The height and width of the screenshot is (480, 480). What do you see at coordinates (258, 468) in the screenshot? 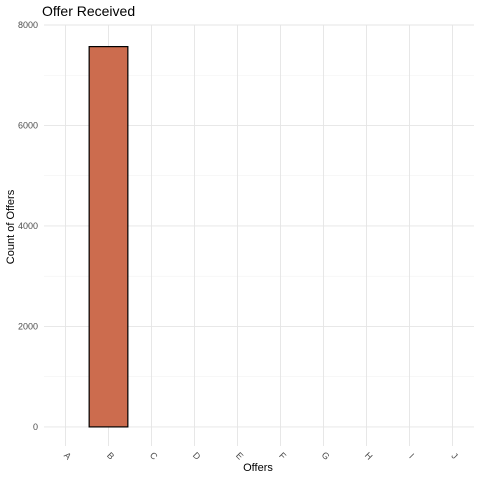
I see `x-axis-label: Offers` at bounding box center [258, 468].